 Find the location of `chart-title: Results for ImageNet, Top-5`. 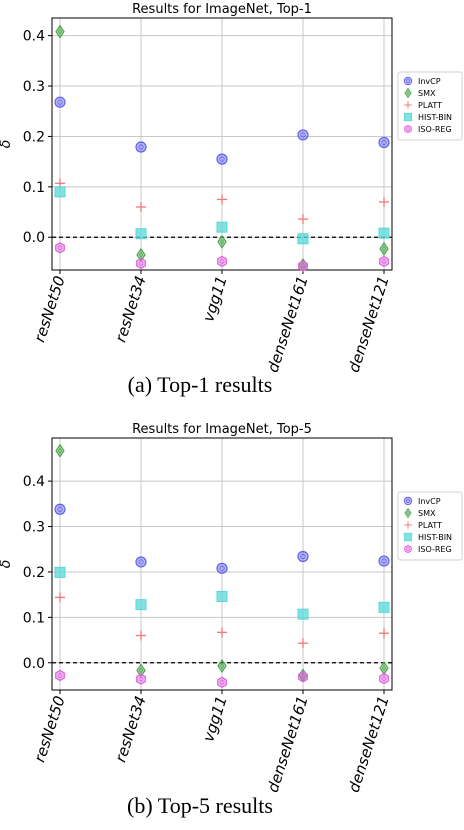

chart-title: Results for ImageNet, Top-5 is located at coordinates (222, 429).